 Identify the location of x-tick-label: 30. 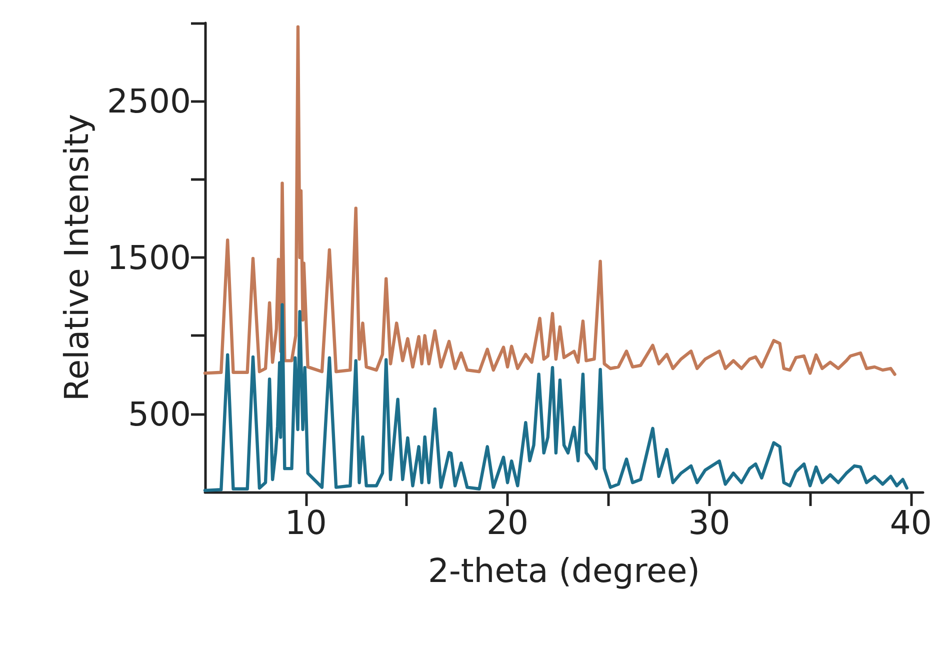
(709, 522).